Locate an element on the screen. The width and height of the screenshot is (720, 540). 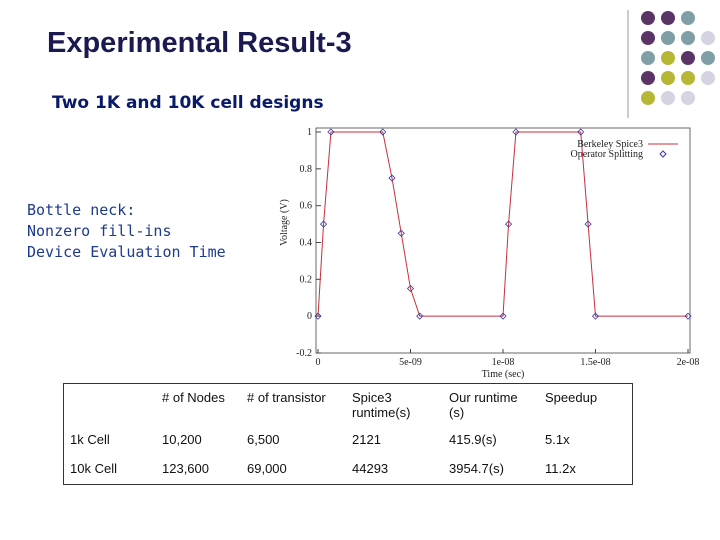
x-tick-label: 0 is located at coordinates (318, 362).